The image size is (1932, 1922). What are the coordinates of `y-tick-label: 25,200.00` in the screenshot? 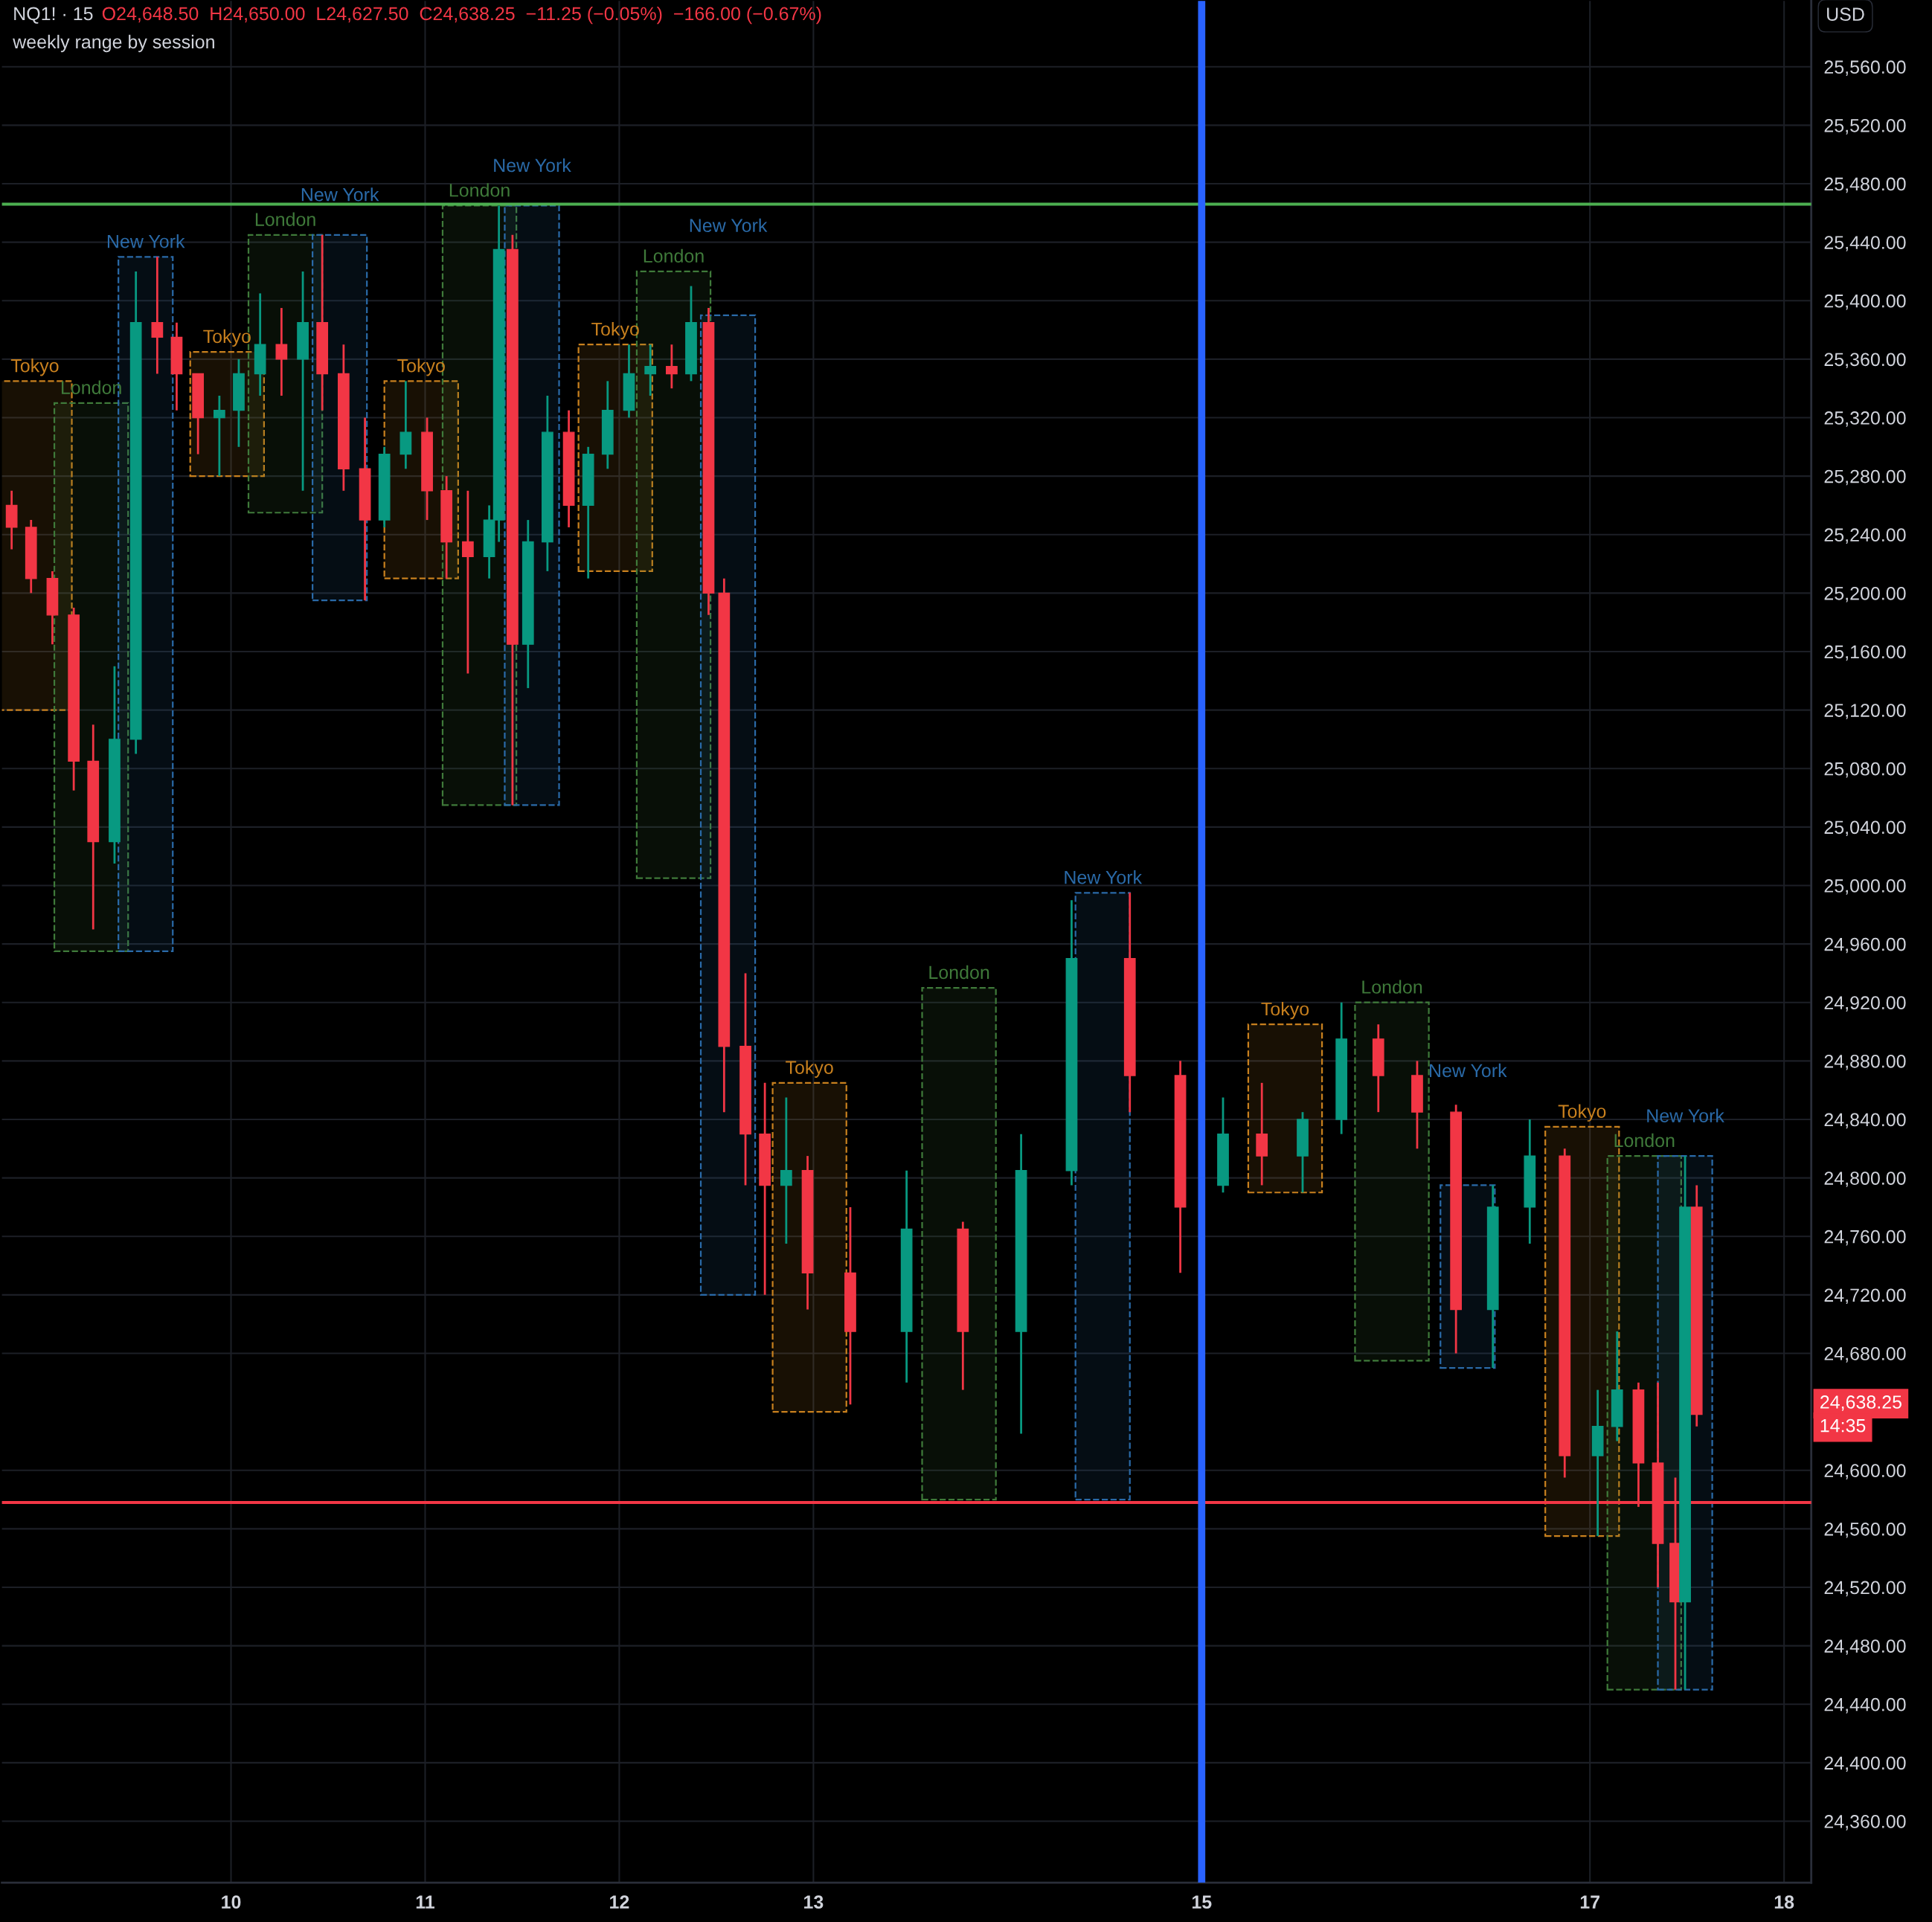 It's located at (1865, 594).